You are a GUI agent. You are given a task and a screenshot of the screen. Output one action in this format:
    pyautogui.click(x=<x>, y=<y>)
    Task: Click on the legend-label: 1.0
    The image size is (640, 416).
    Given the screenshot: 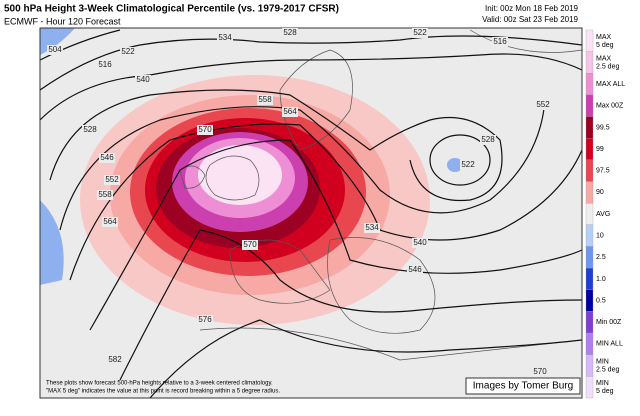 What is the action you would take?
    pyautogui.click(x=601, y=279)
    